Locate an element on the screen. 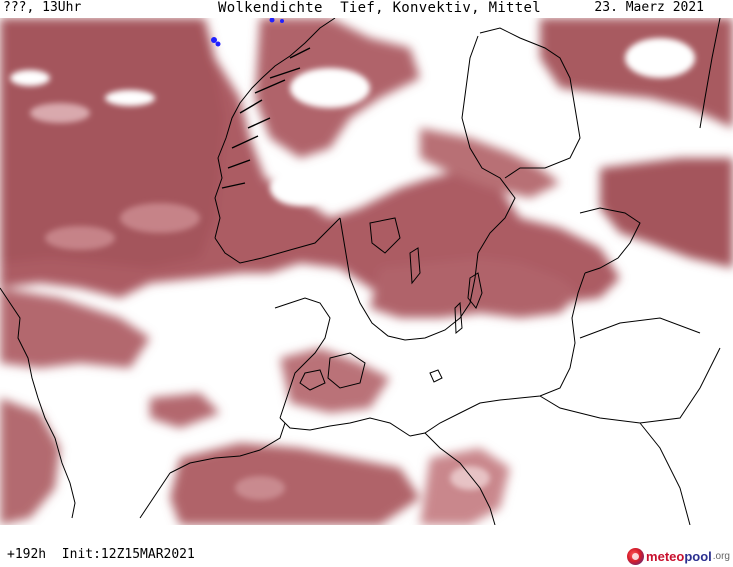  cloud-area-northeast is located at coordinates (636, 73).